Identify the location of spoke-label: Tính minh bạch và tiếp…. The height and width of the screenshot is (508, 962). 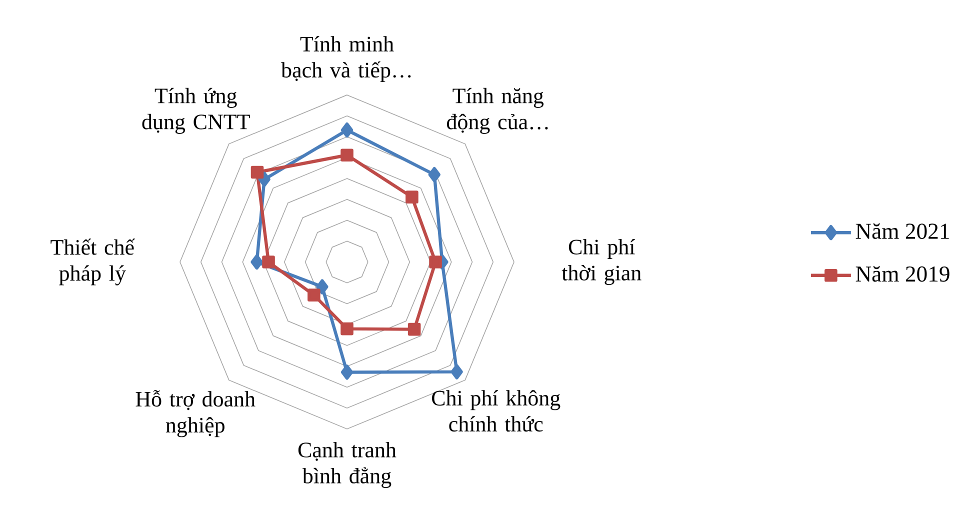
(346, 59).